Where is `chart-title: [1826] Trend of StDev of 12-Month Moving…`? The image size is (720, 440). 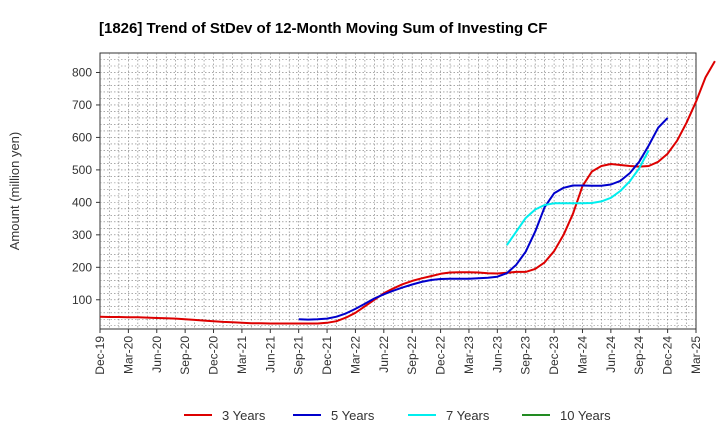
chart-title: [1826] Trend of StDev of 12-Month Moving… is located at coordinates (323, 28).